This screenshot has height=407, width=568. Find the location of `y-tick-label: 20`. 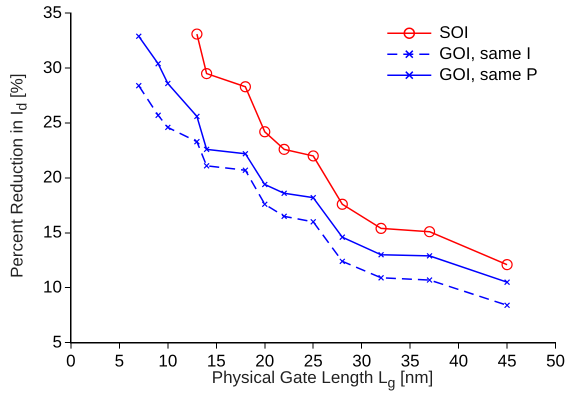

y-tick-label: 20 is located at coordinates (52, 177).